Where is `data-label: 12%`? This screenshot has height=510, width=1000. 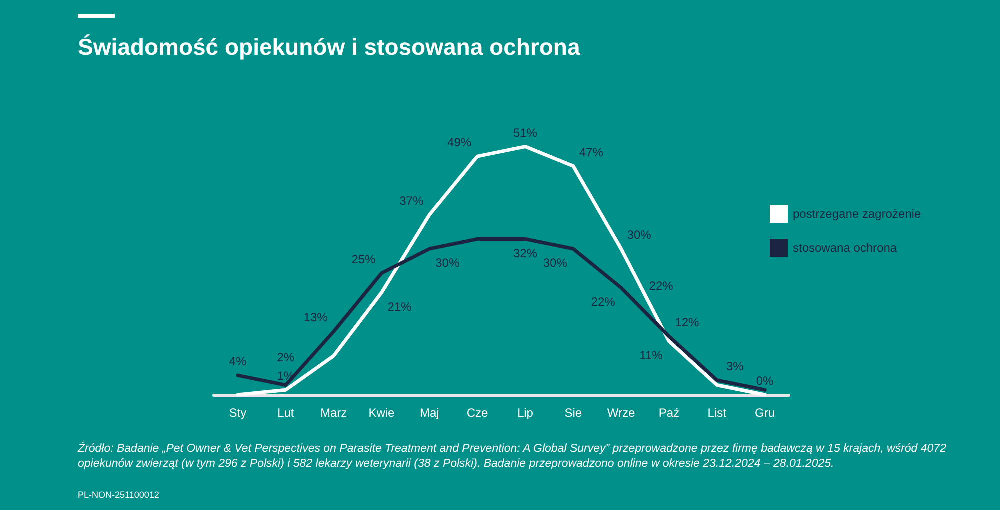 data-label: 12% is located at coordinates (687, 323).